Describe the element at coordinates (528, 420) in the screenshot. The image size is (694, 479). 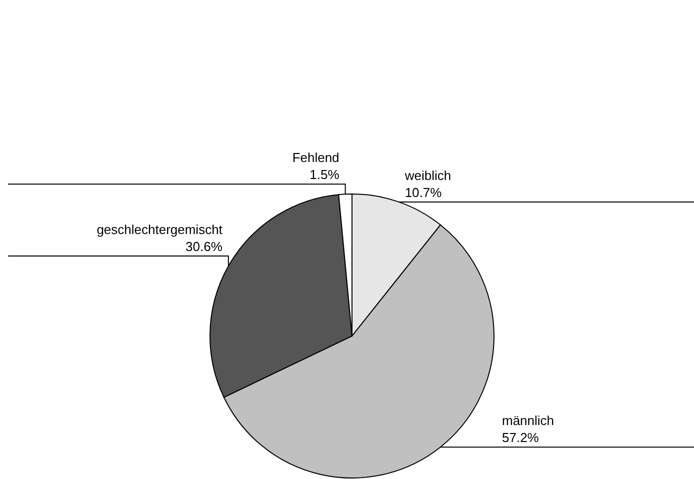
I see `slice-label: männlich` at that location.